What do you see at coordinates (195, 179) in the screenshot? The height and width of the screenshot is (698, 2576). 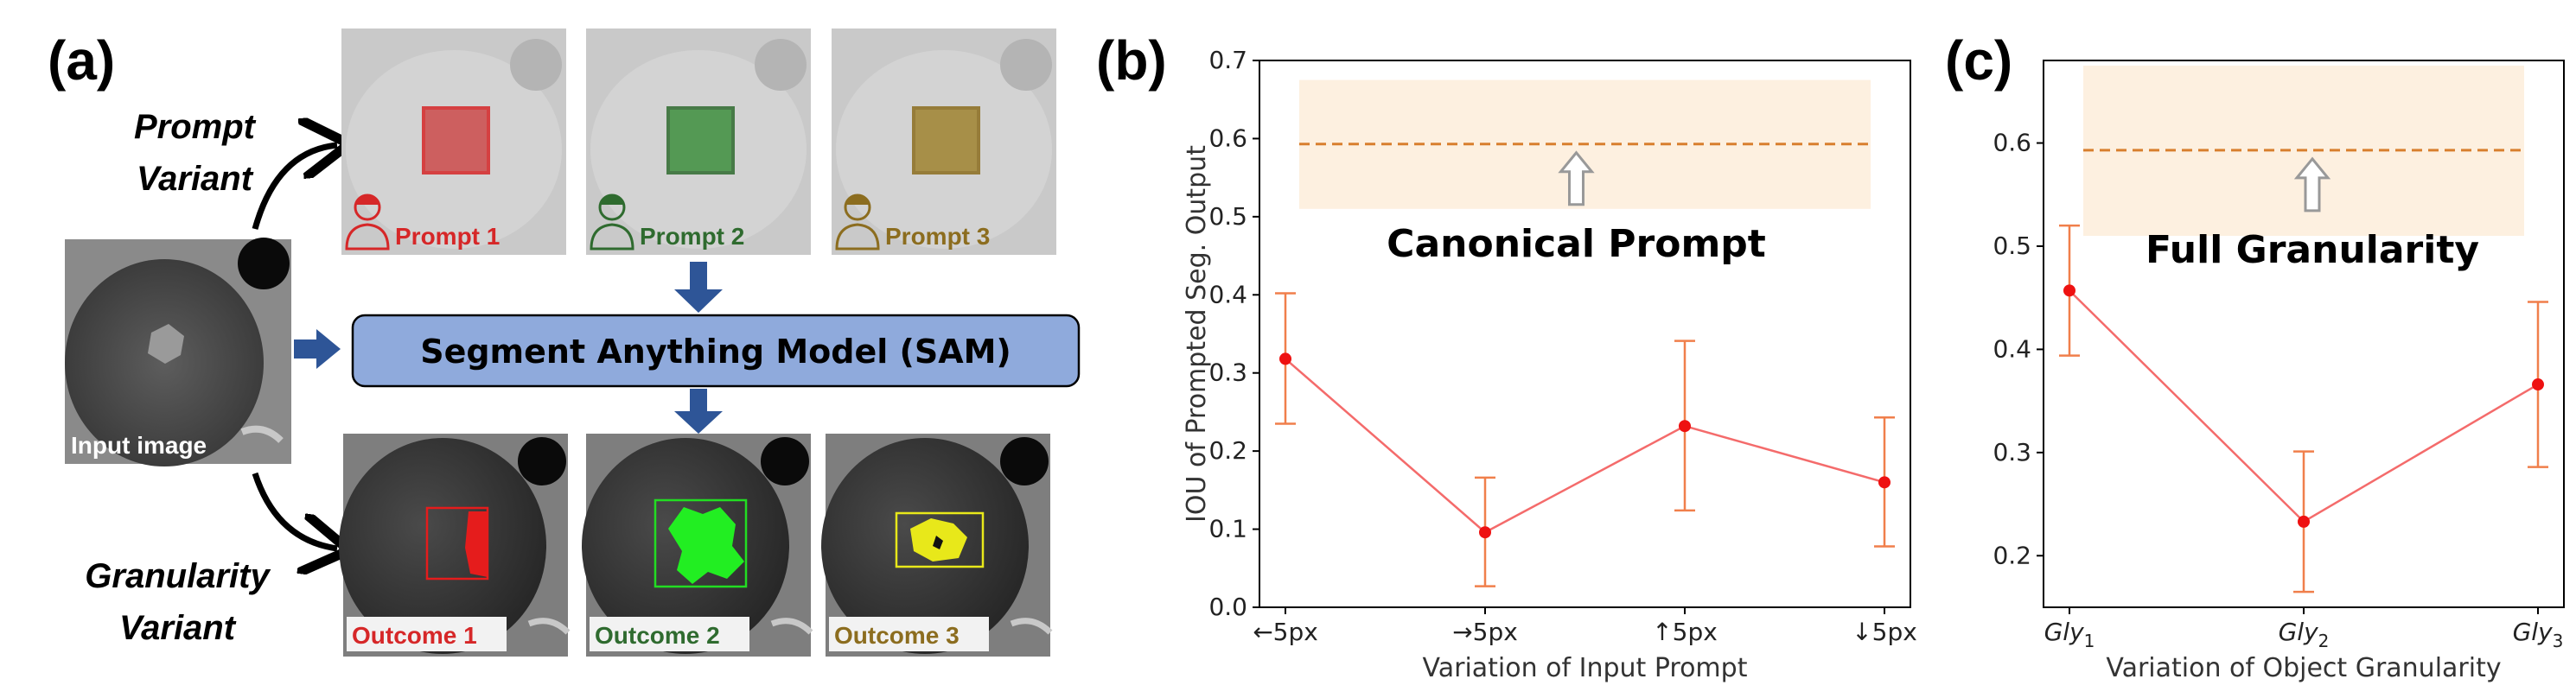 I see `prompt-variant-line2: Variant` at bounding box center [195, 179].